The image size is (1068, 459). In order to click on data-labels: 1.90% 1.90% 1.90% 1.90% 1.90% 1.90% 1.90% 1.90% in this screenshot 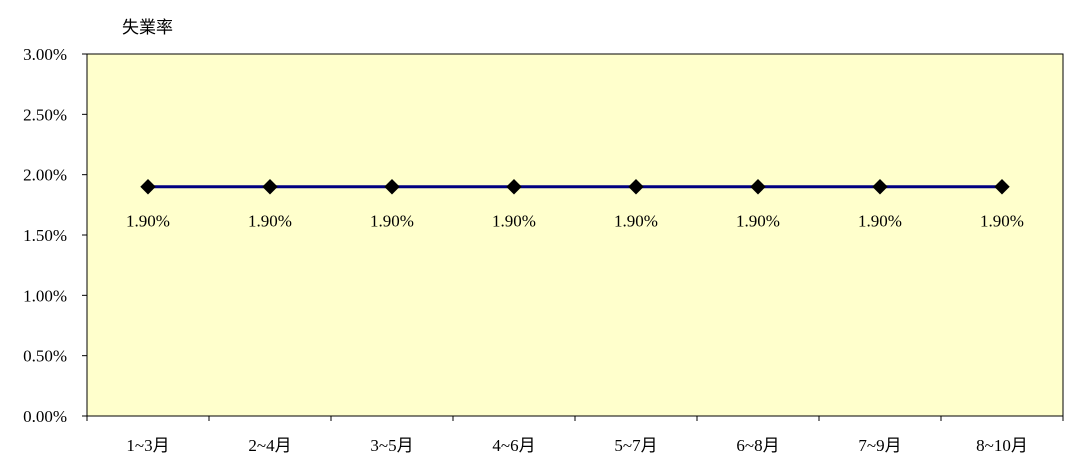, I will do `click(575, 221)`.